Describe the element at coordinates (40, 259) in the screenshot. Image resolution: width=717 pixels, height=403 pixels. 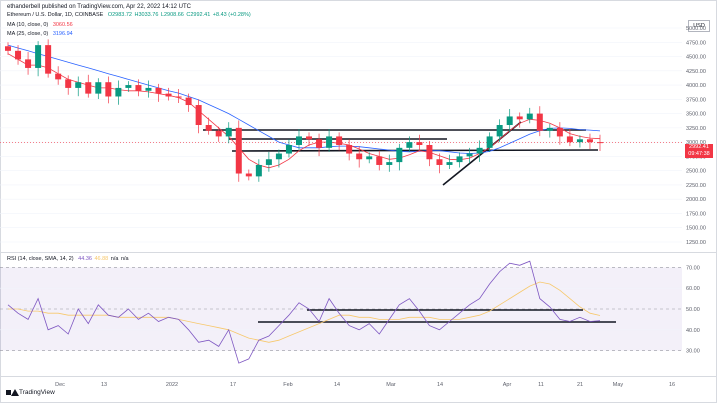
I see `rsi-label: RSI (14, close, SMA, 14, 2)` at that location.